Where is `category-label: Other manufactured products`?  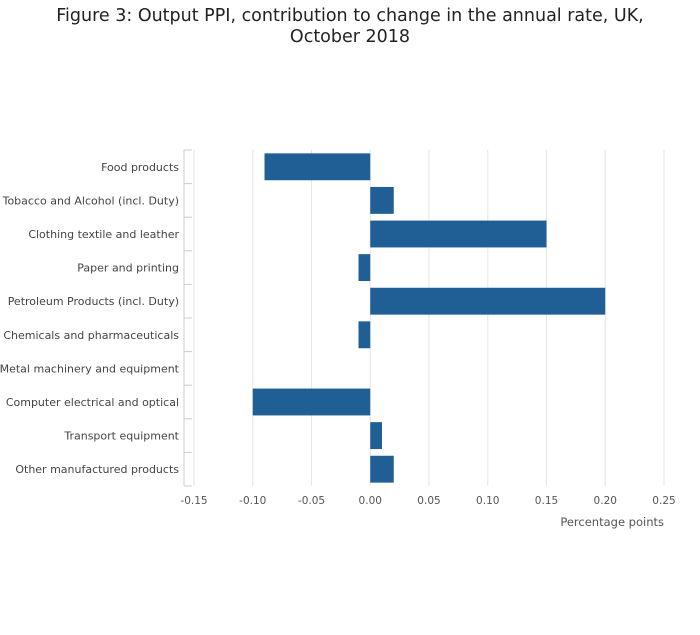
category-label: Other manufactured products is located at coordinates (97, 469).